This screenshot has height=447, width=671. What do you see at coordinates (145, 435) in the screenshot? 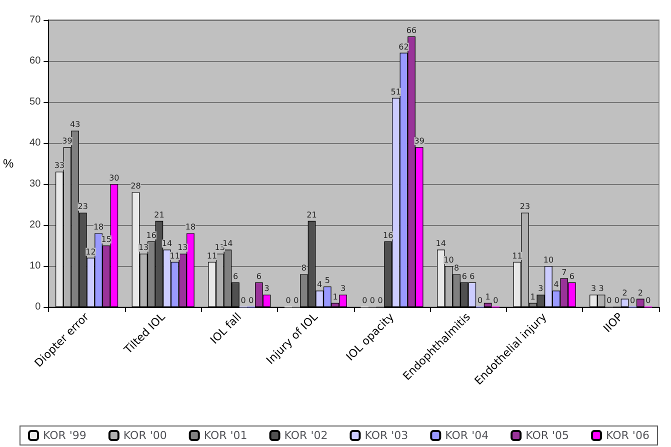
I see `legend-label: KOR '00` at bounding box center [145, 435].